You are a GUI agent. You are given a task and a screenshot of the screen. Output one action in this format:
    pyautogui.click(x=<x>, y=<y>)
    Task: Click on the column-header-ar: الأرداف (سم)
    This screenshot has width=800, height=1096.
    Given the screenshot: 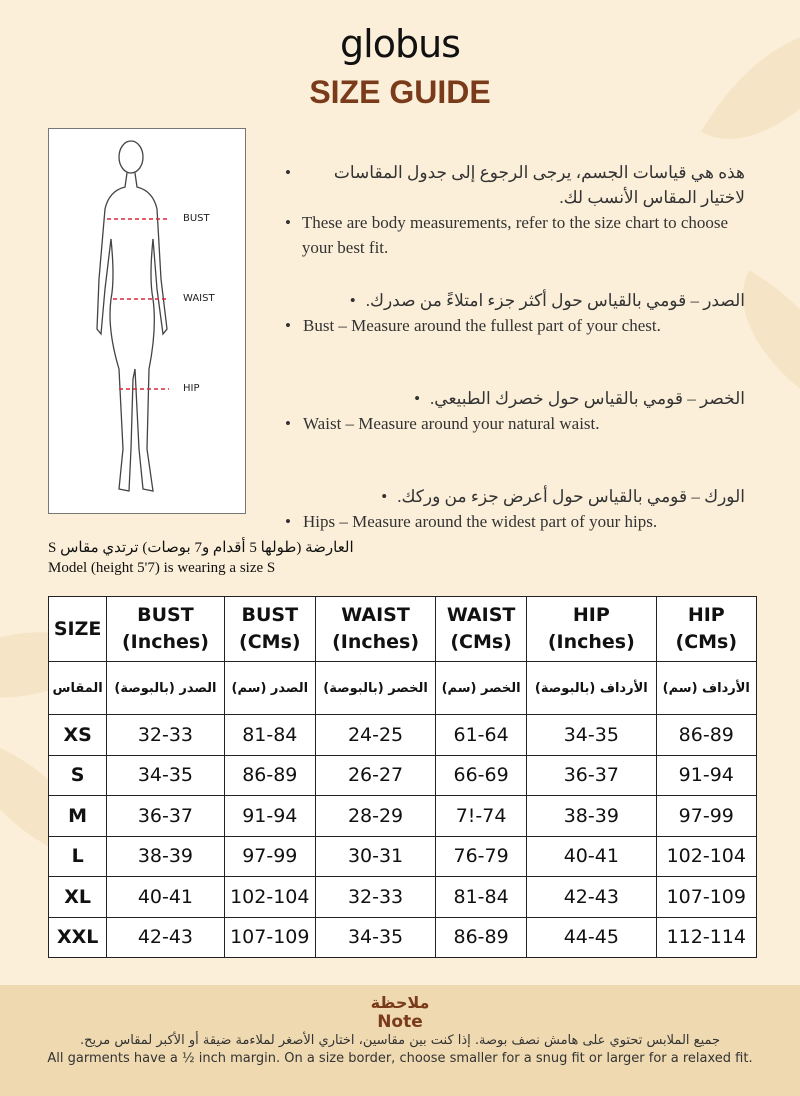 What is the action you would take?
    pyautogui.click(x=706, y=688)
    